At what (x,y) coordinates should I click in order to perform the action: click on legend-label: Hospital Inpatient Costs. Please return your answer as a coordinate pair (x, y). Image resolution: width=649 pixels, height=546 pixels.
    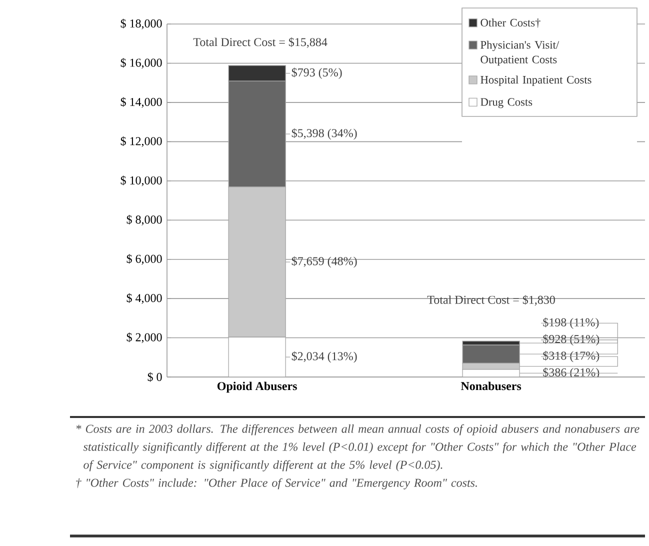
    Looking at the image, I should click on (536, 81).